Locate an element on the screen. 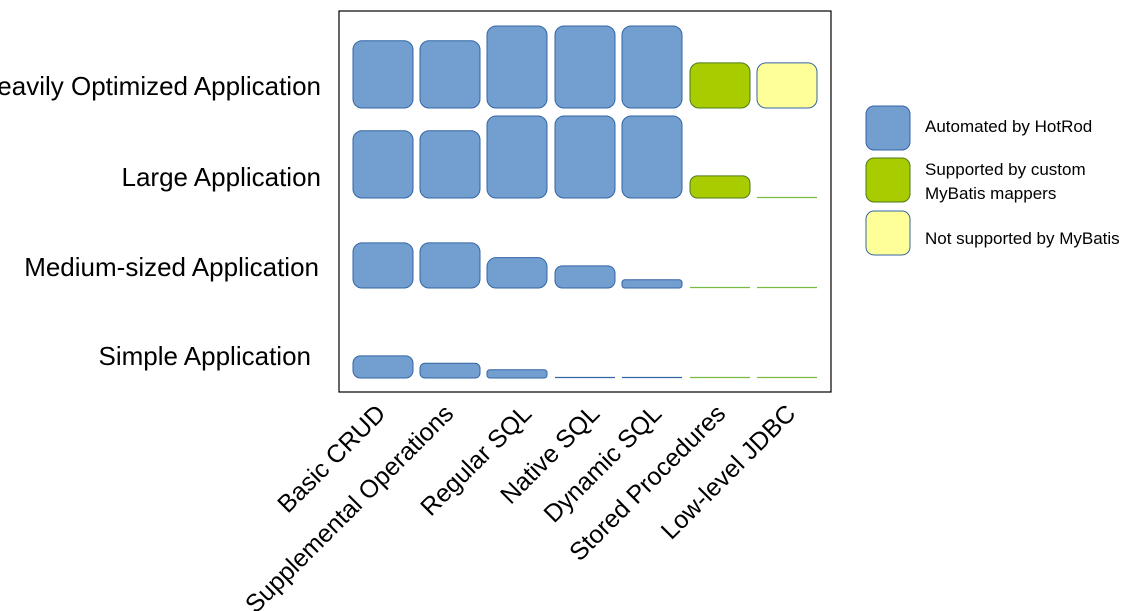 The height and width of the screenshot is (611, 1129). cell-heavily-optimized-application-basic-crud is located at coordinates (383, 74).